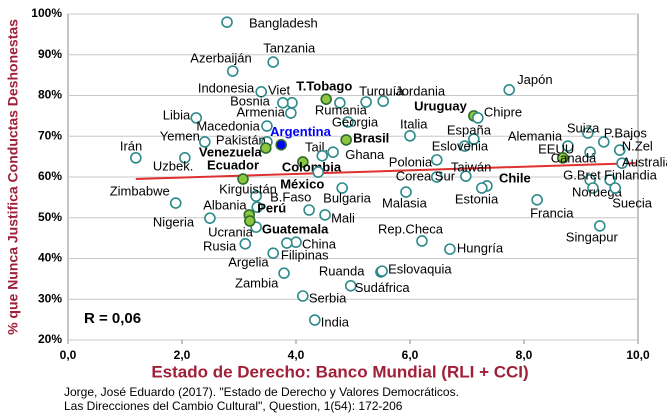 The width and height of the screenshot is (667, 414). What do you see at coordinates (477, 198) in the screenshot?
I see `point-label: Estonia` at bounding box center [477, 198].